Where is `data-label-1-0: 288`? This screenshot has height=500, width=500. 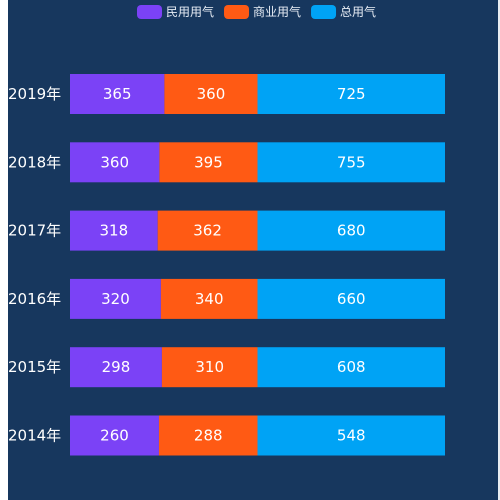
data-label-1-0: 288 is located at coordinates (208, 436).